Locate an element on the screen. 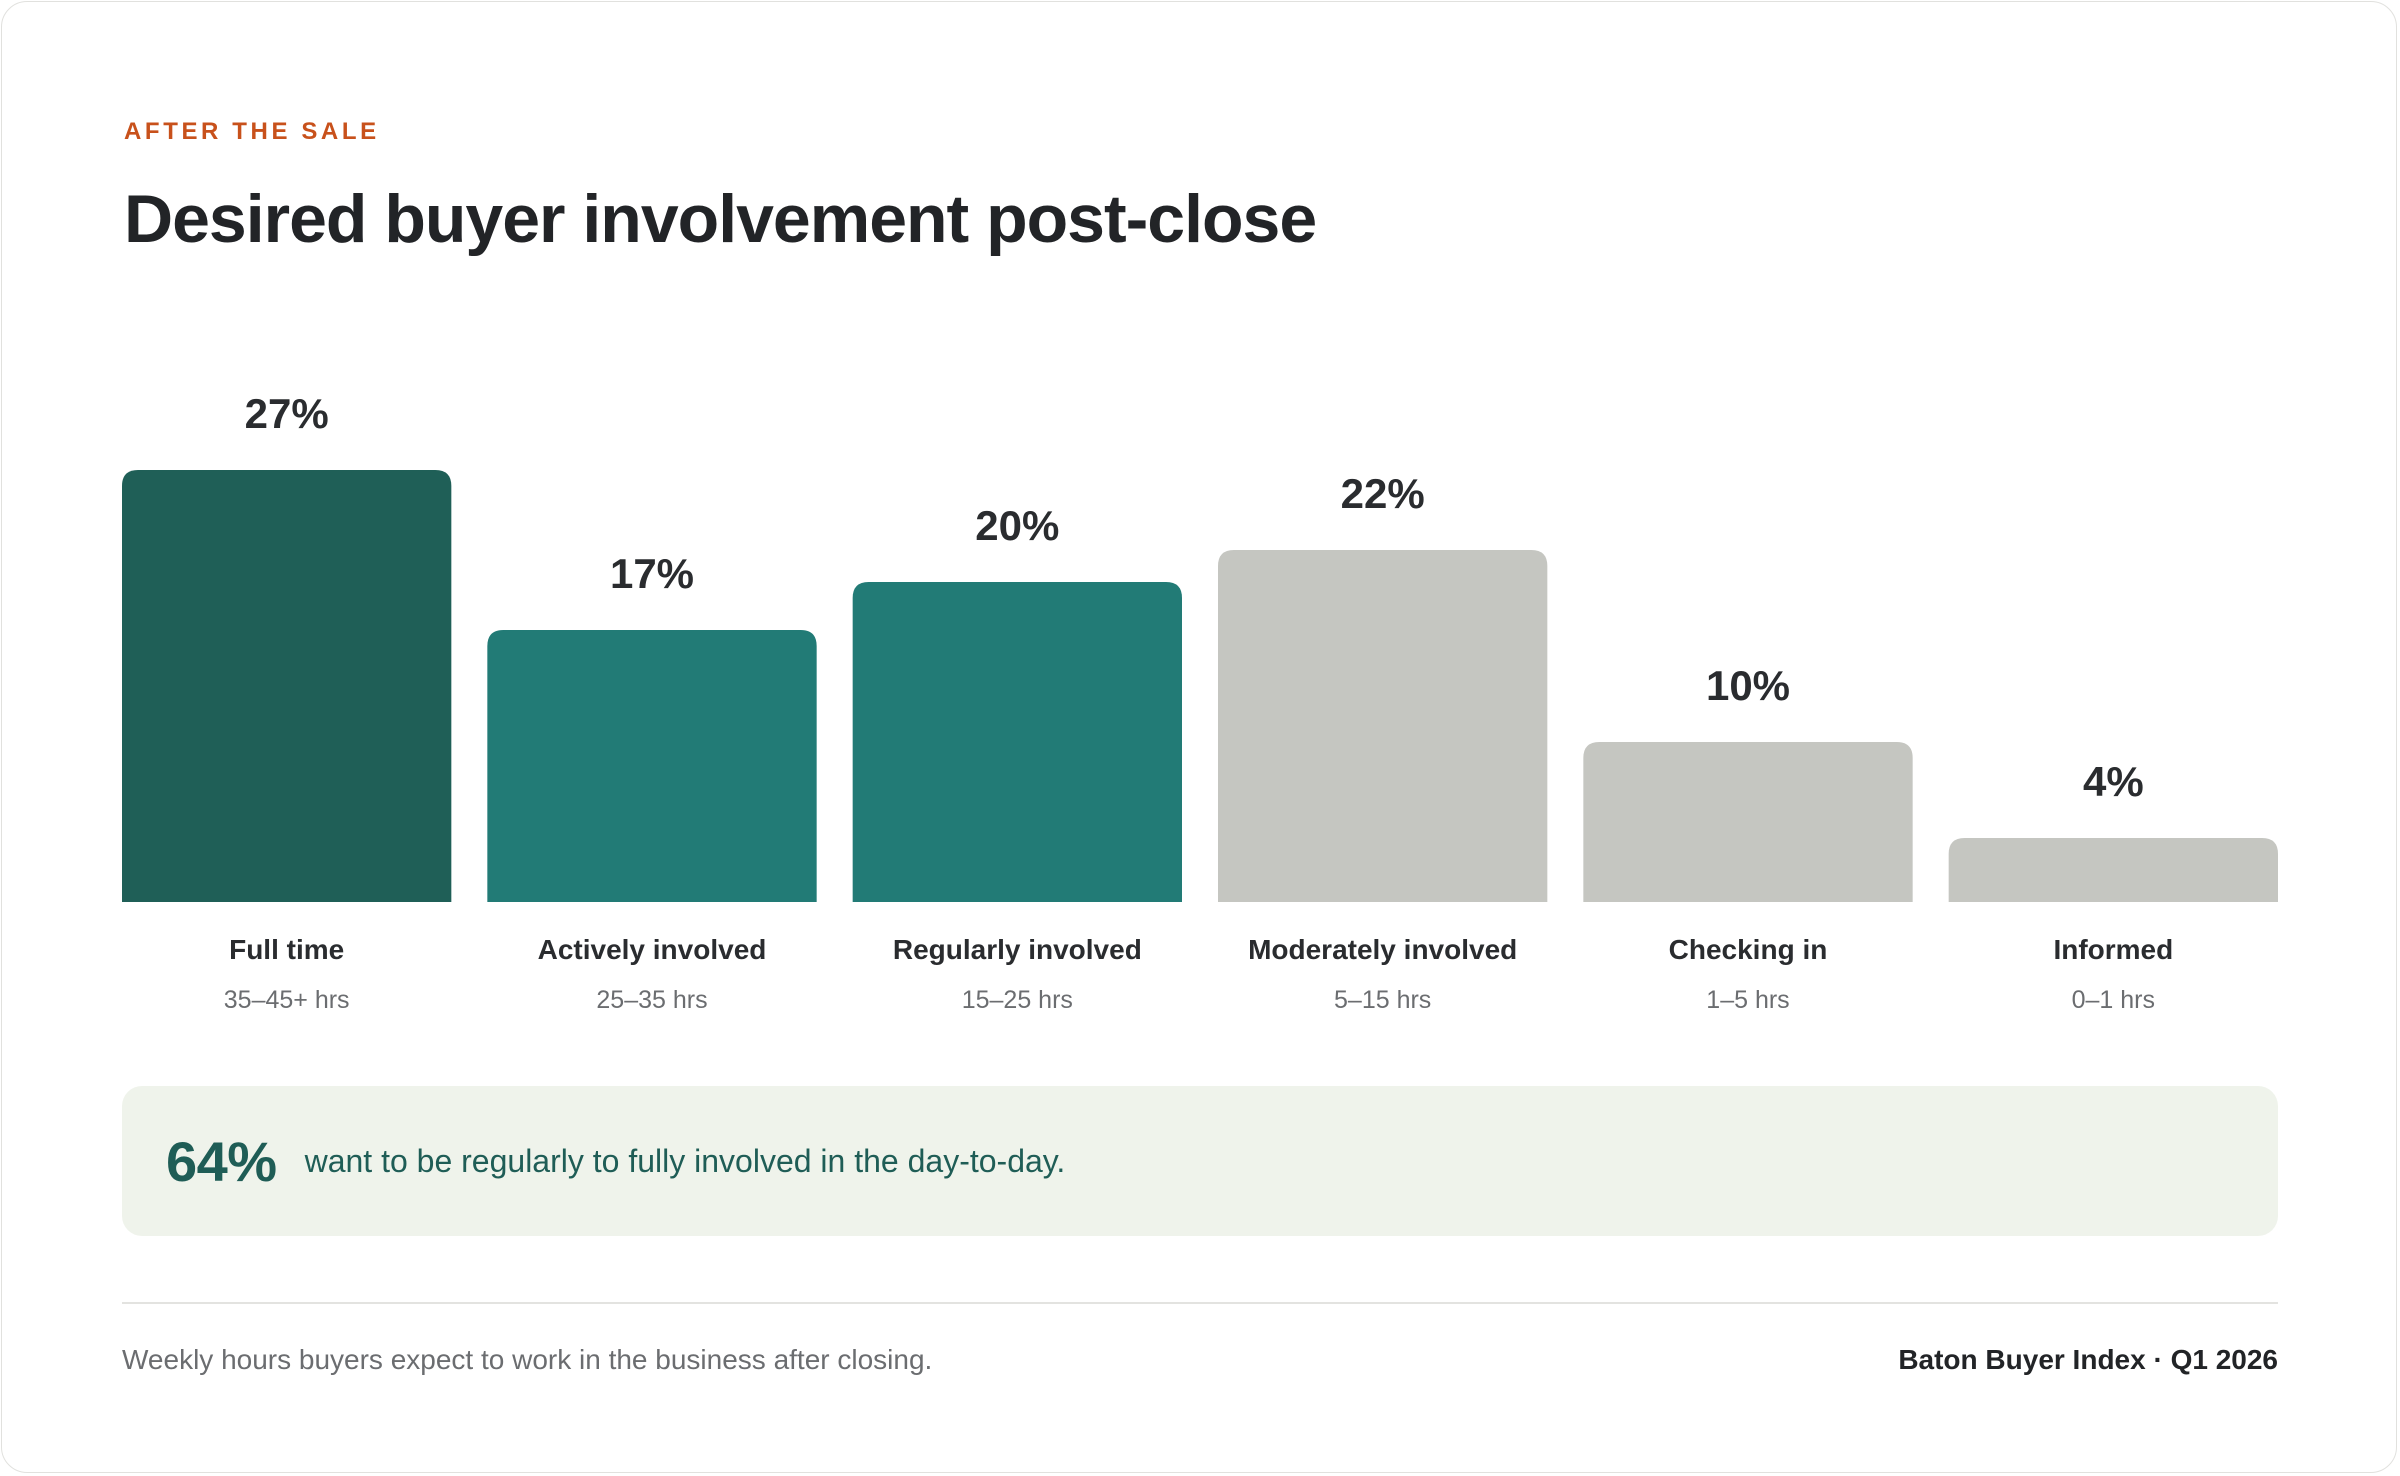  category-label-informed: Informed is located at coordinates (2113, 949).